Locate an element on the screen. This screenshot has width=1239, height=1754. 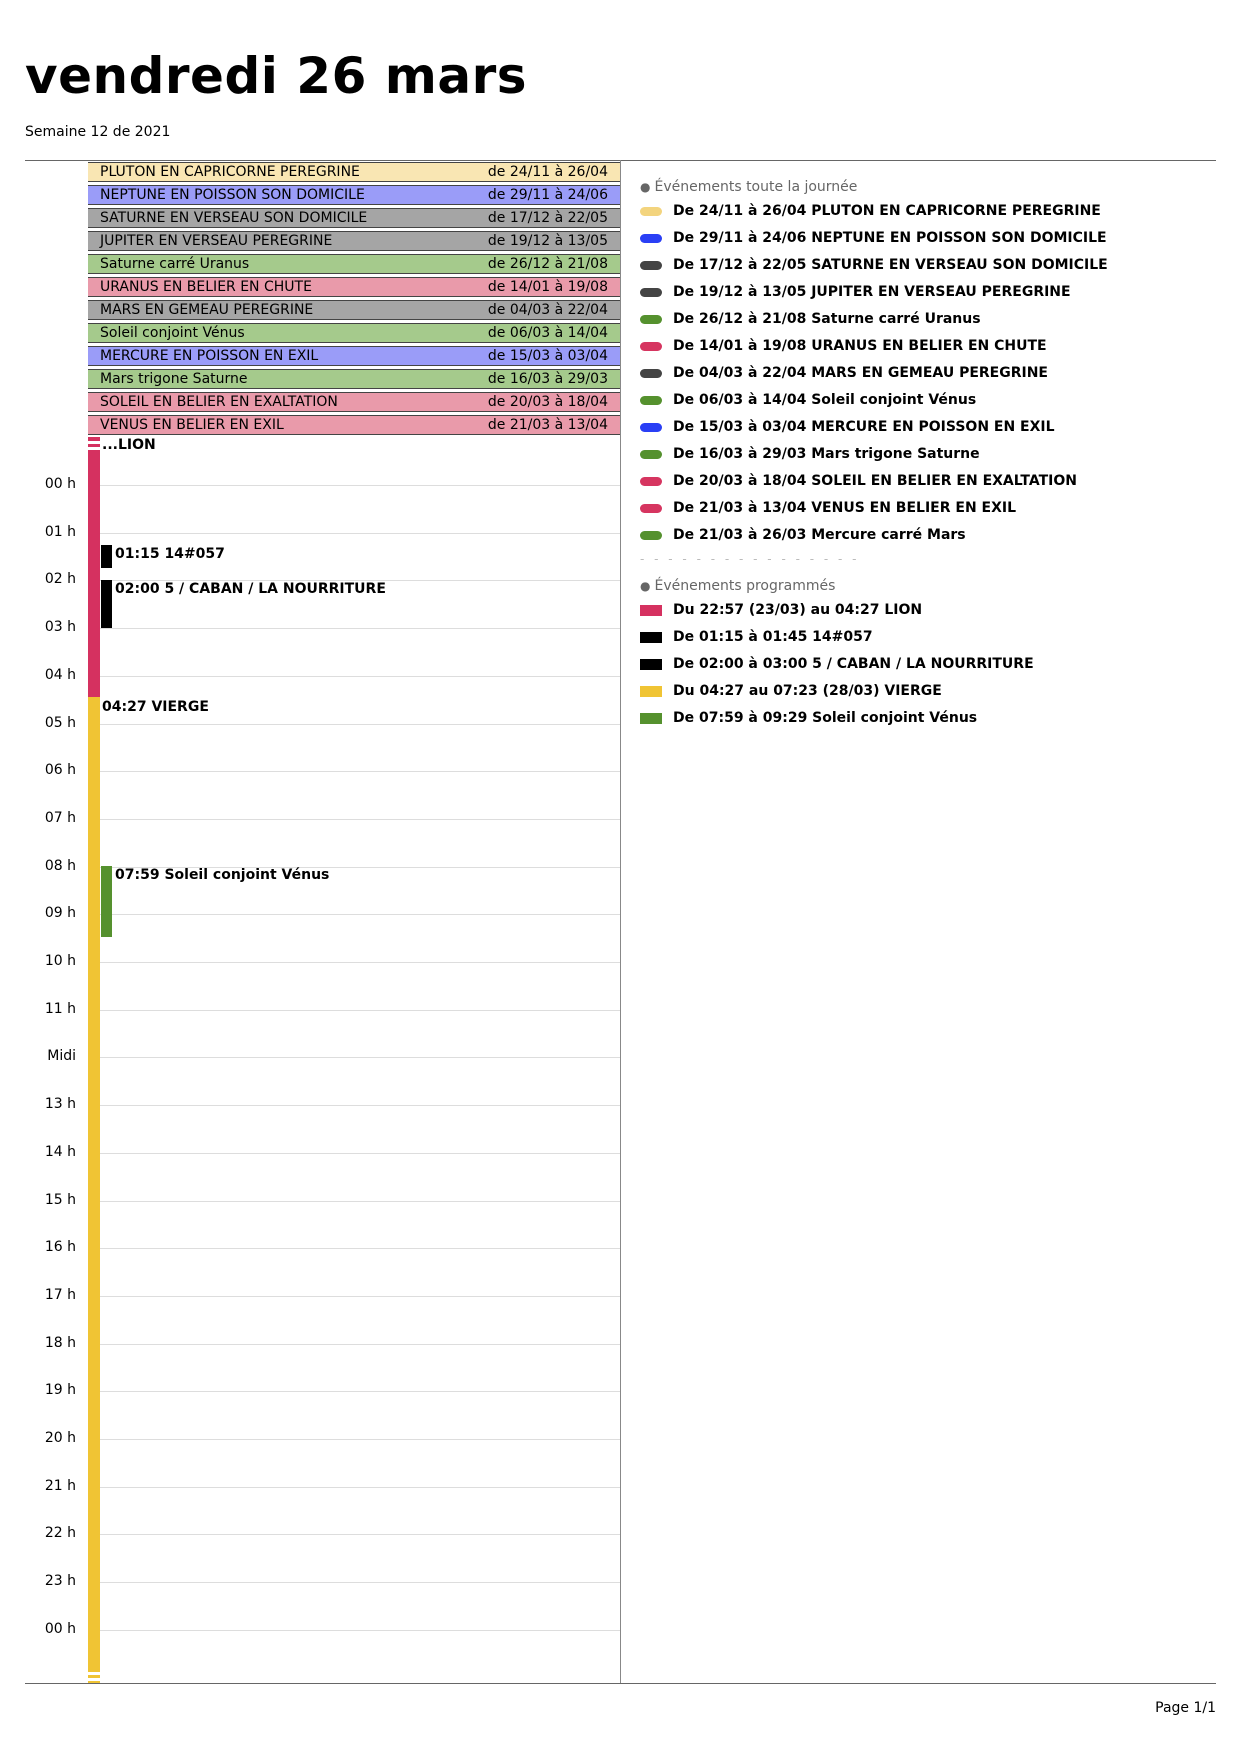
lion-label: ...LION is located at coordinates (129, 445).